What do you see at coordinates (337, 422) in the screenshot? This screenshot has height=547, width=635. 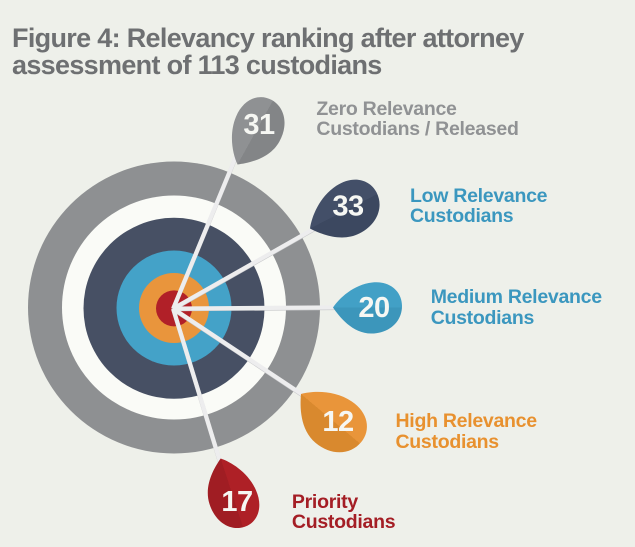 I see `svg-text: 12` at bounding box center [337, 422].